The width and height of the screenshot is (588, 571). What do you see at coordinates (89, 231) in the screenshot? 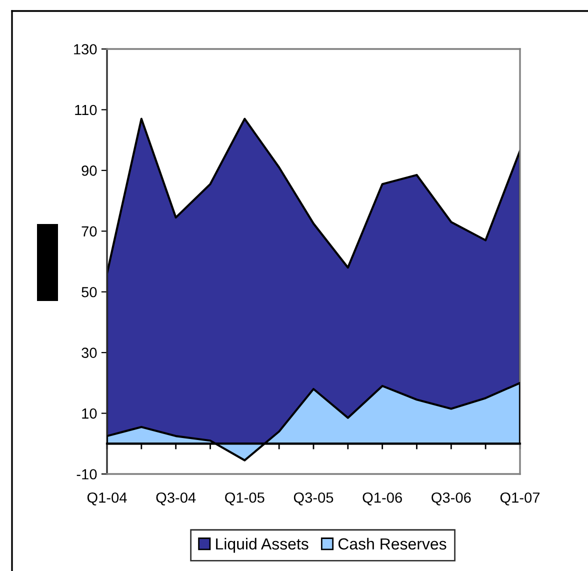
I see `y-tick-label: 70` at bounding box center [89, 231].